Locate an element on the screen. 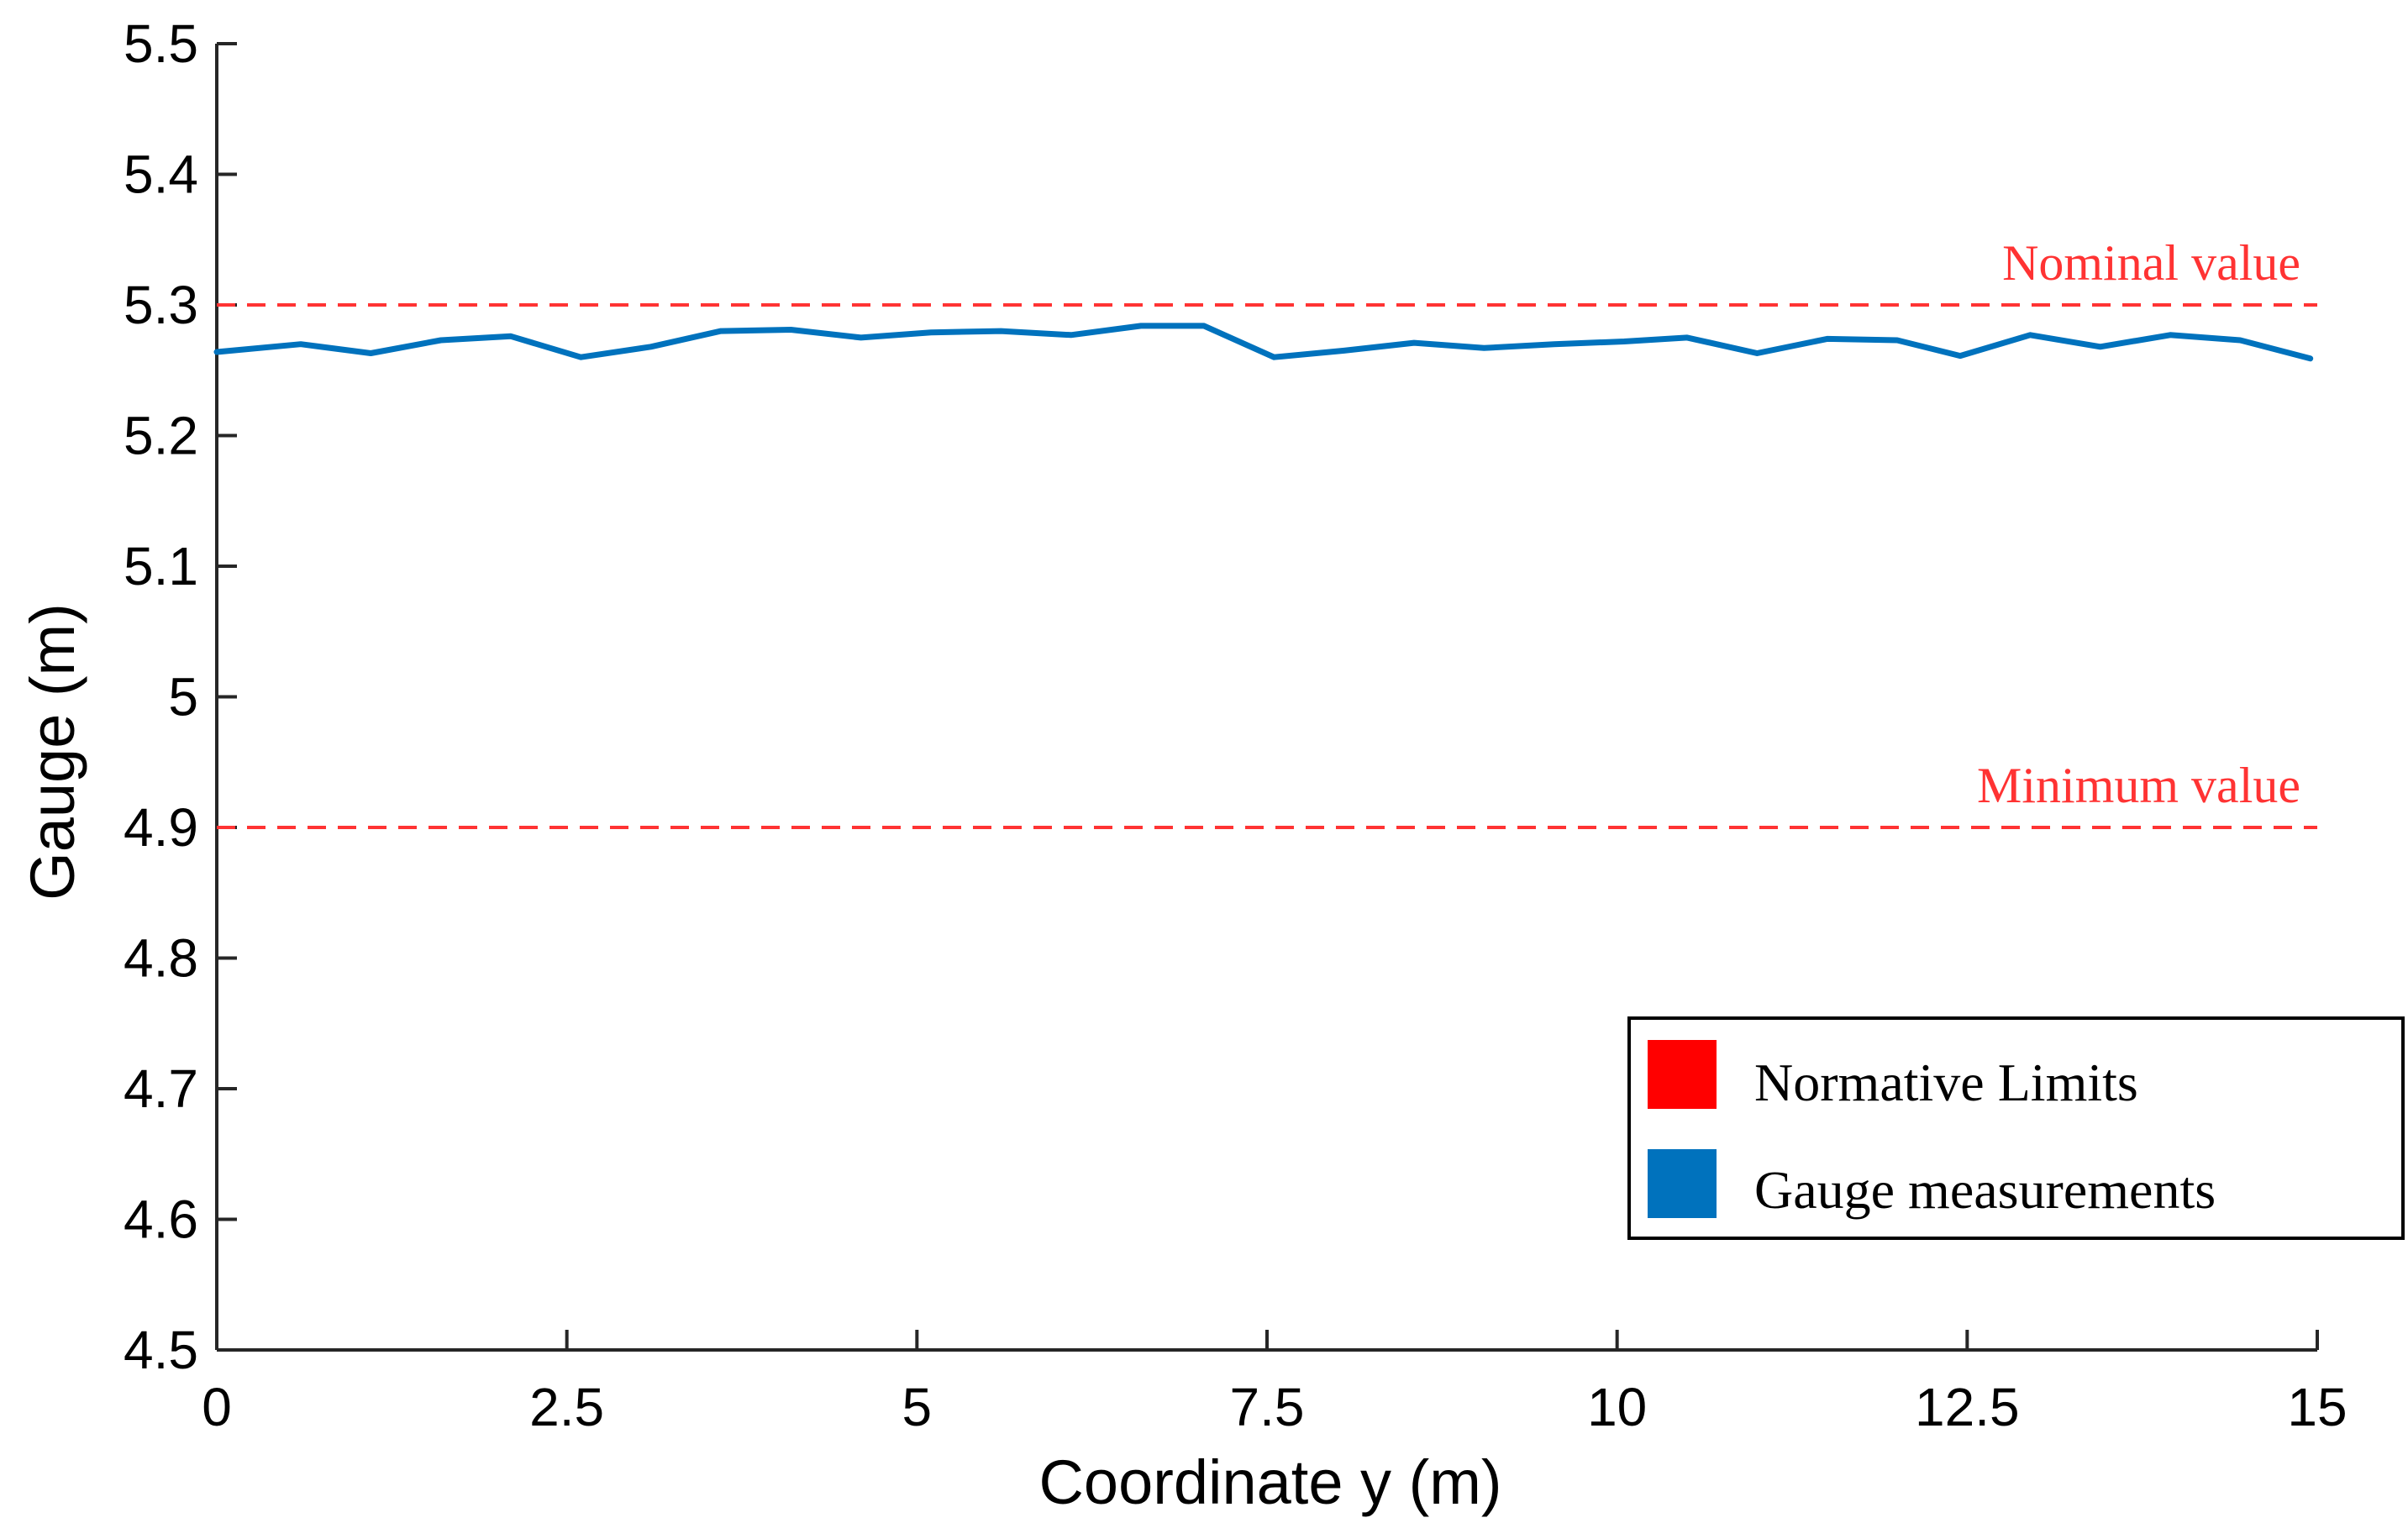 Image resolution: width=2408 pixels, height=1523 pixels. x-tick-label: 0 is located at coordinates (217, 1407).